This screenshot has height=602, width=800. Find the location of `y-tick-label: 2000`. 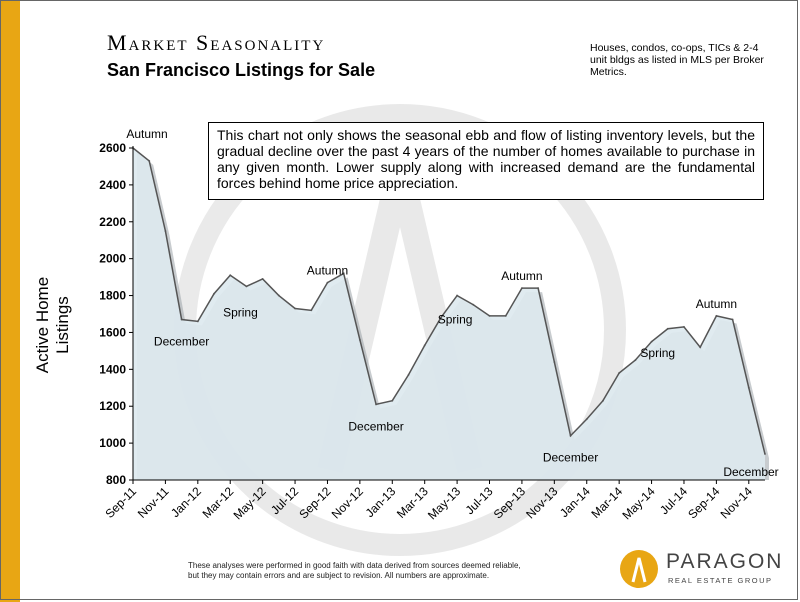

y-tick-label: 2000 is located at coordinates (112, 259).